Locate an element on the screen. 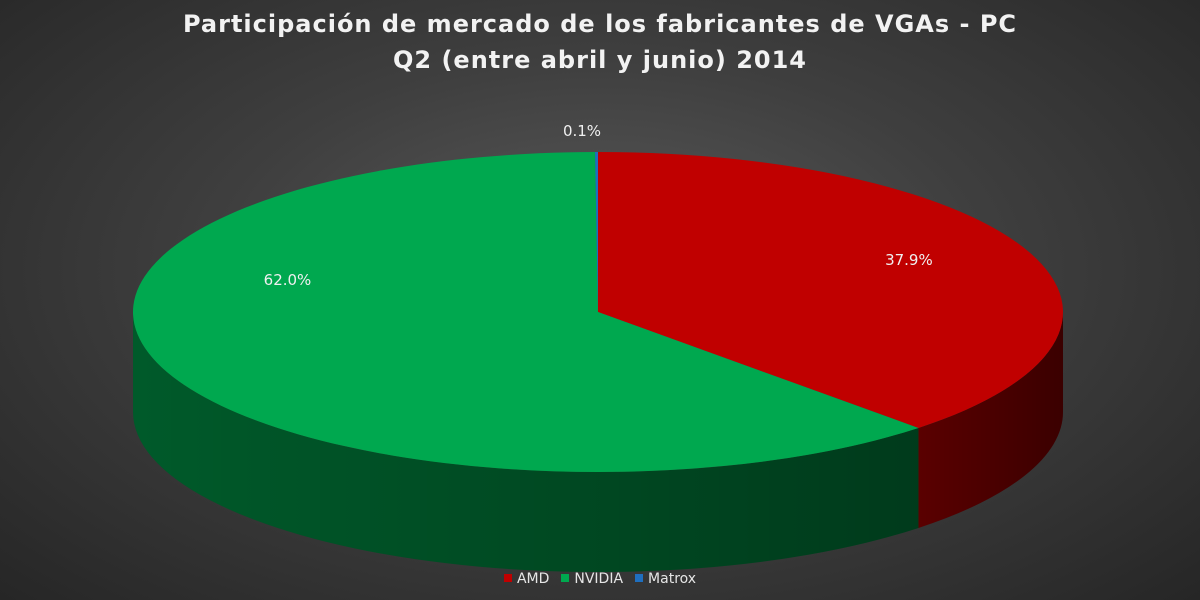  legend: AMD NVIDIA Matrox is located at coordinates (600, 579).